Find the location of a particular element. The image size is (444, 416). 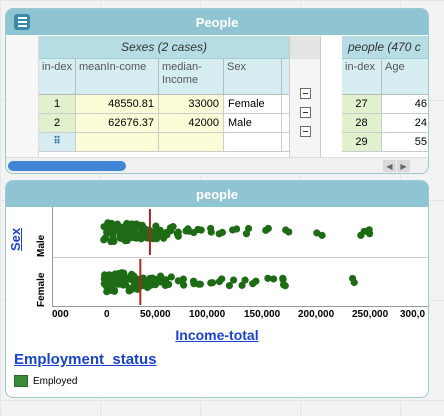

column-header-age: Age is located at coordinates (405, 76).